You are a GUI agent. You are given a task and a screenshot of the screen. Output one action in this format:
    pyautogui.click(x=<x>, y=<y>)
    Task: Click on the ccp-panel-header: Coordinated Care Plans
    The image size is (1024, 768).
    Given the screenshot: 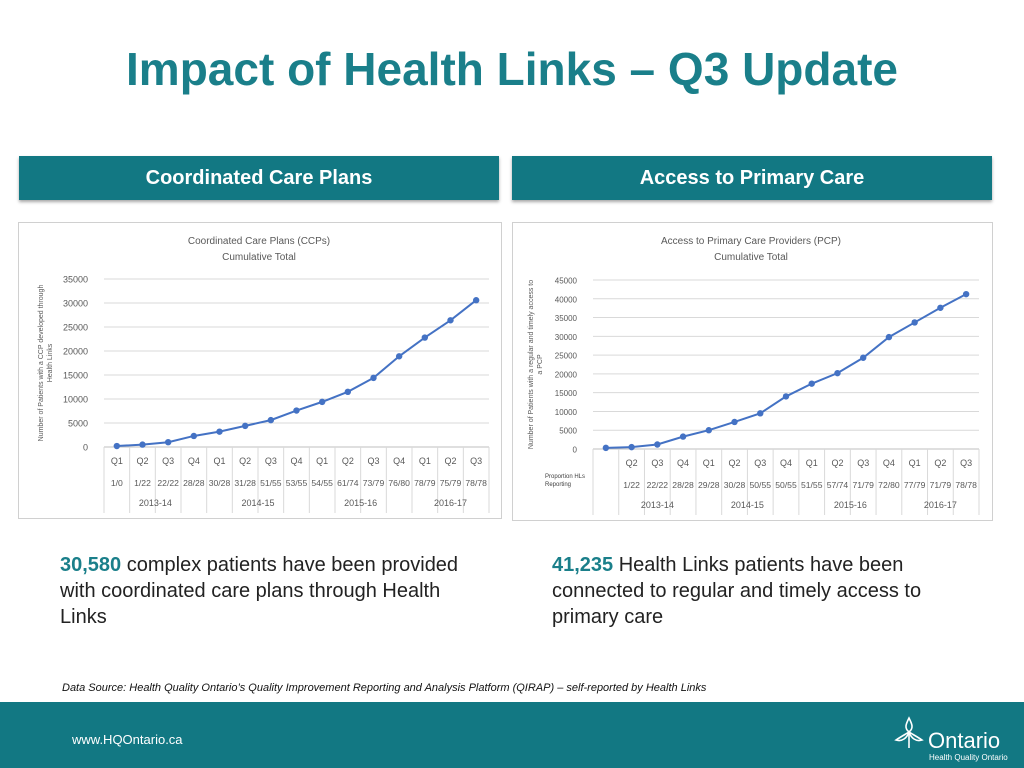 What is the action you would take?
    pyautogui.click(x=259, y=178)
    